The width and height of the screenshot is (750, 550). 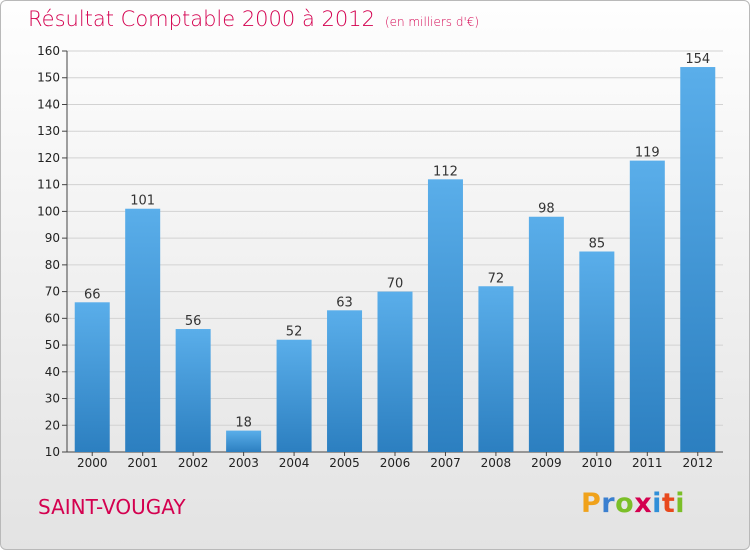 I want to click on brand-letter: o, so click(x=625, y=503).